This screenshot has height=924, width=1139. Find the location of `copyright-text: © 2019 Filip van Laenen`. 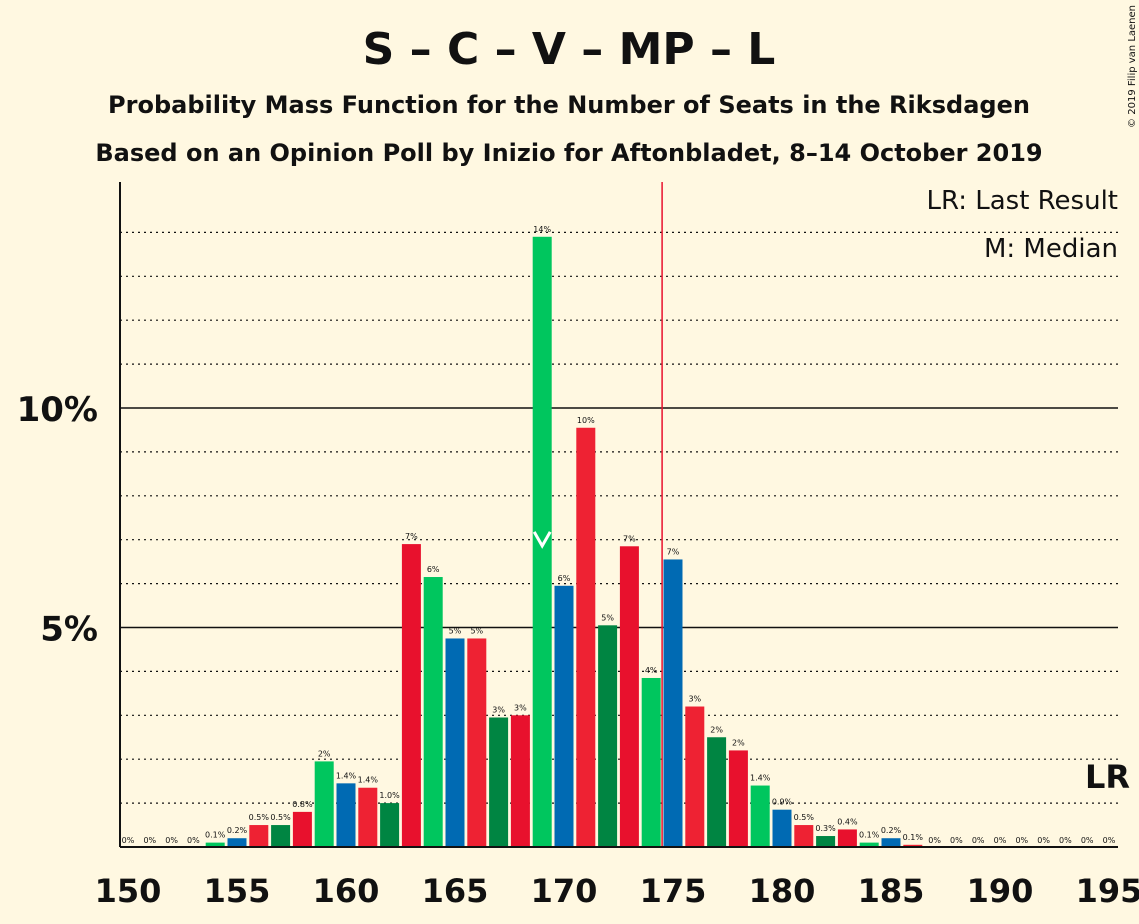

copyright-text: © 2019 Filip van Laenen is located at coordinates (1132, 66).